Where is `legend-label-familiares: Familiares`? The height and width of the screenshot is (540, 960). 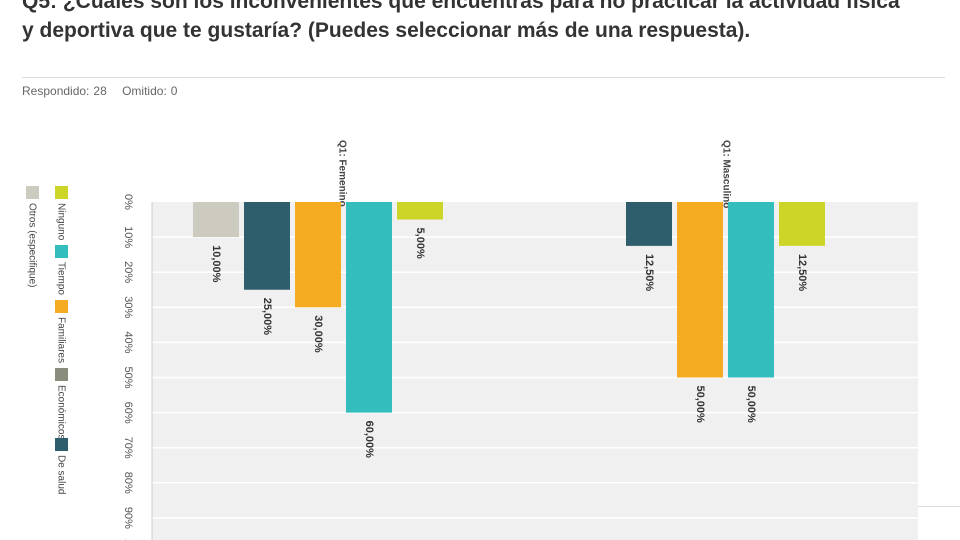
legend-label-familiares: Familiares is located at coordinates (60, 340).